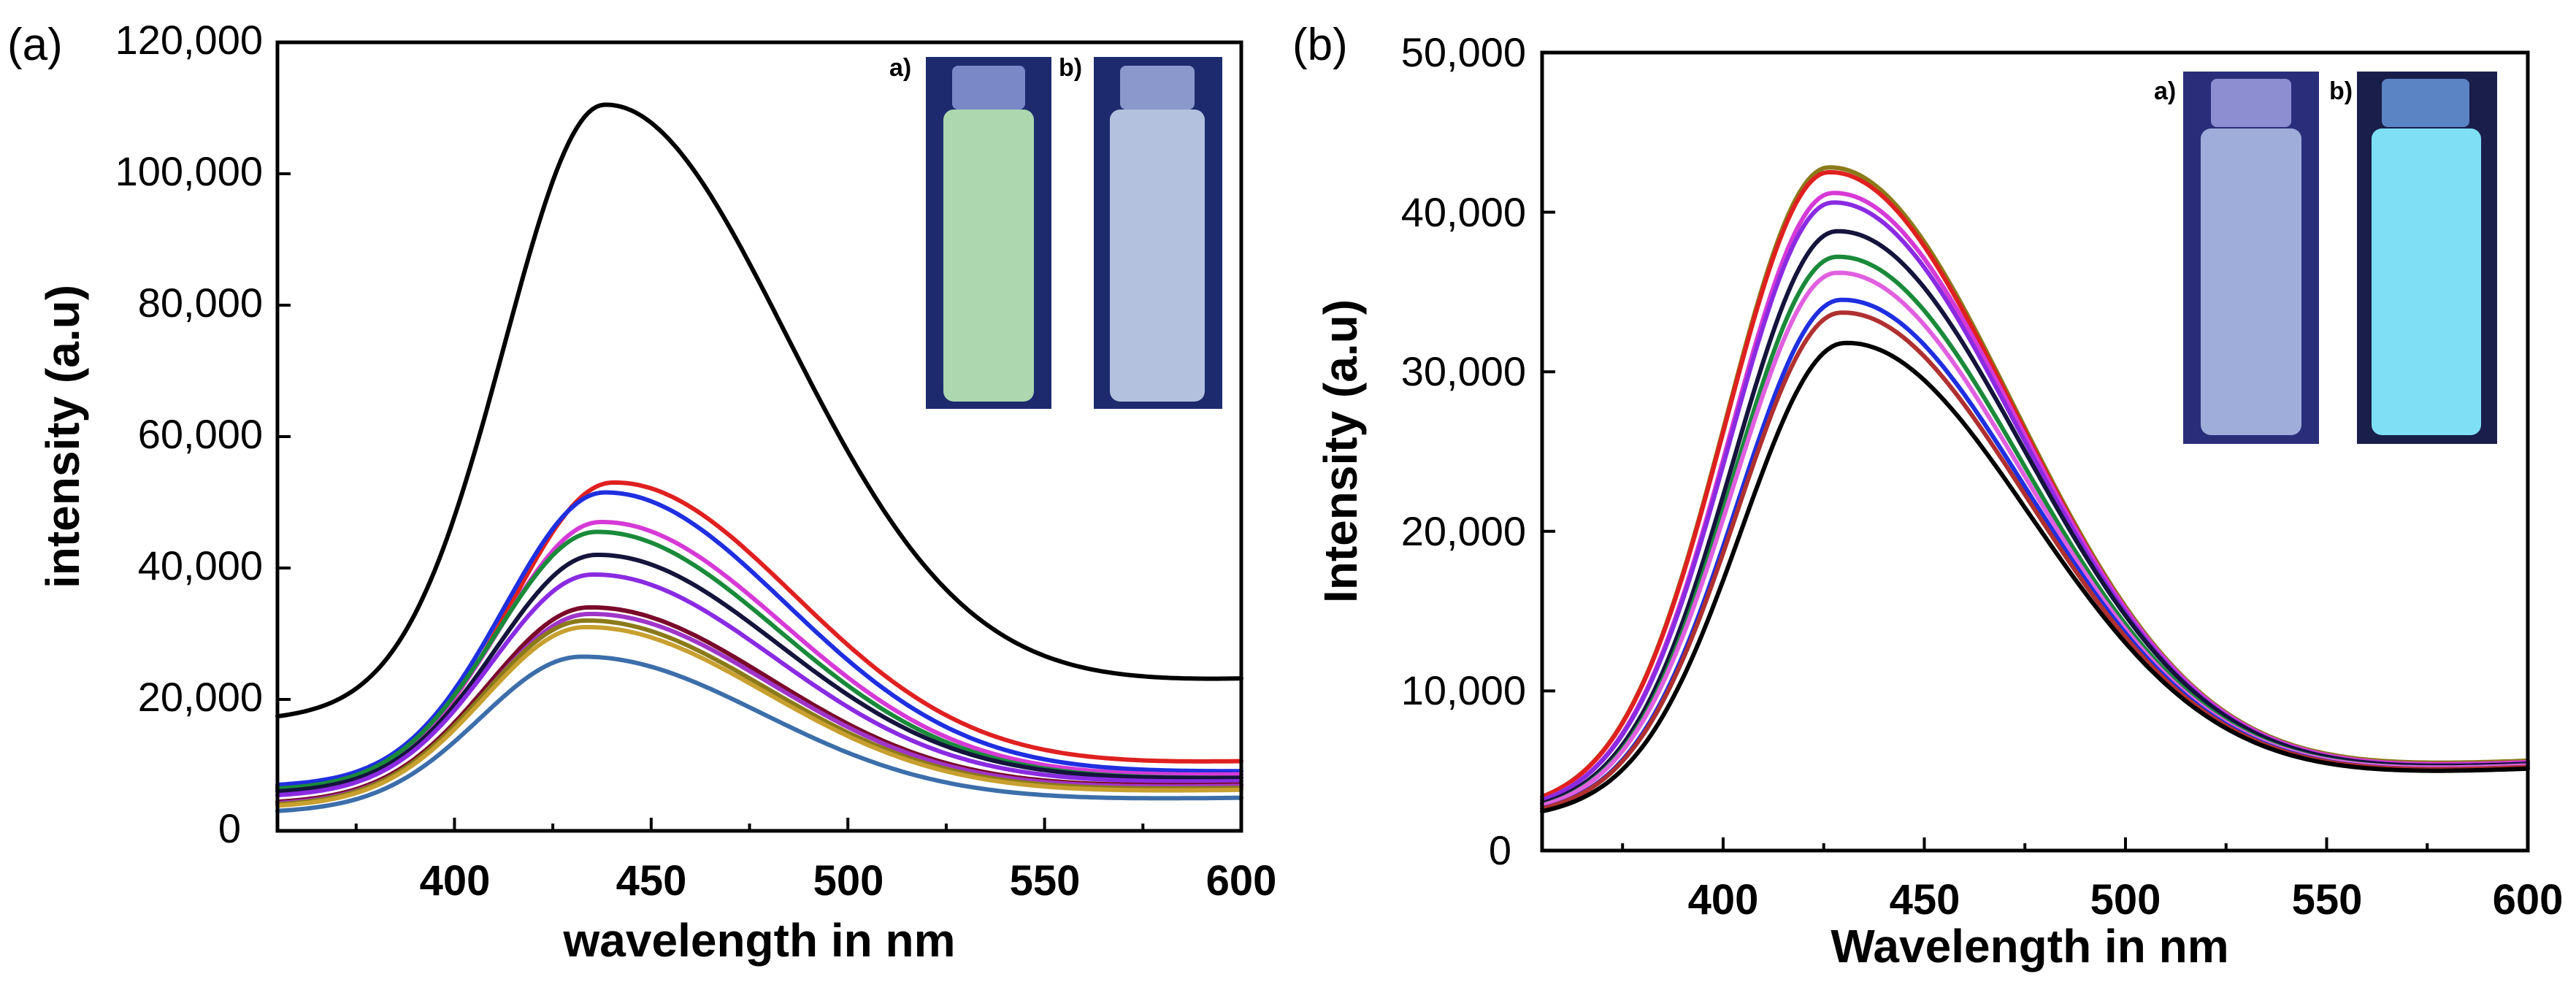 The height and width of the screenshot is (990, 2576). Describe the element at coordinates (2327, 900) in the screenshot. I see `x-tick-label-b-3: 550` at that location.